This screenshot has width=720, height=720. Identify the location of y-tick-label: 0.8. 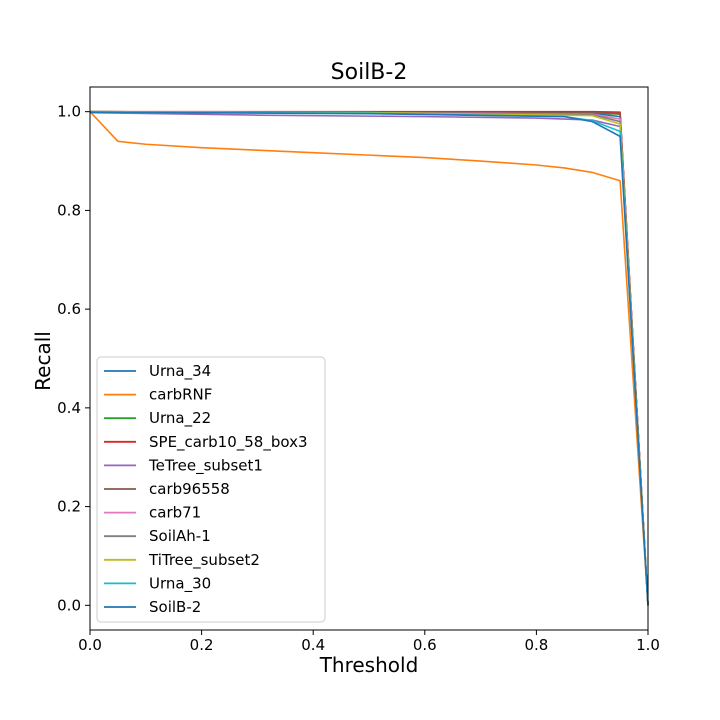
(69, 210).